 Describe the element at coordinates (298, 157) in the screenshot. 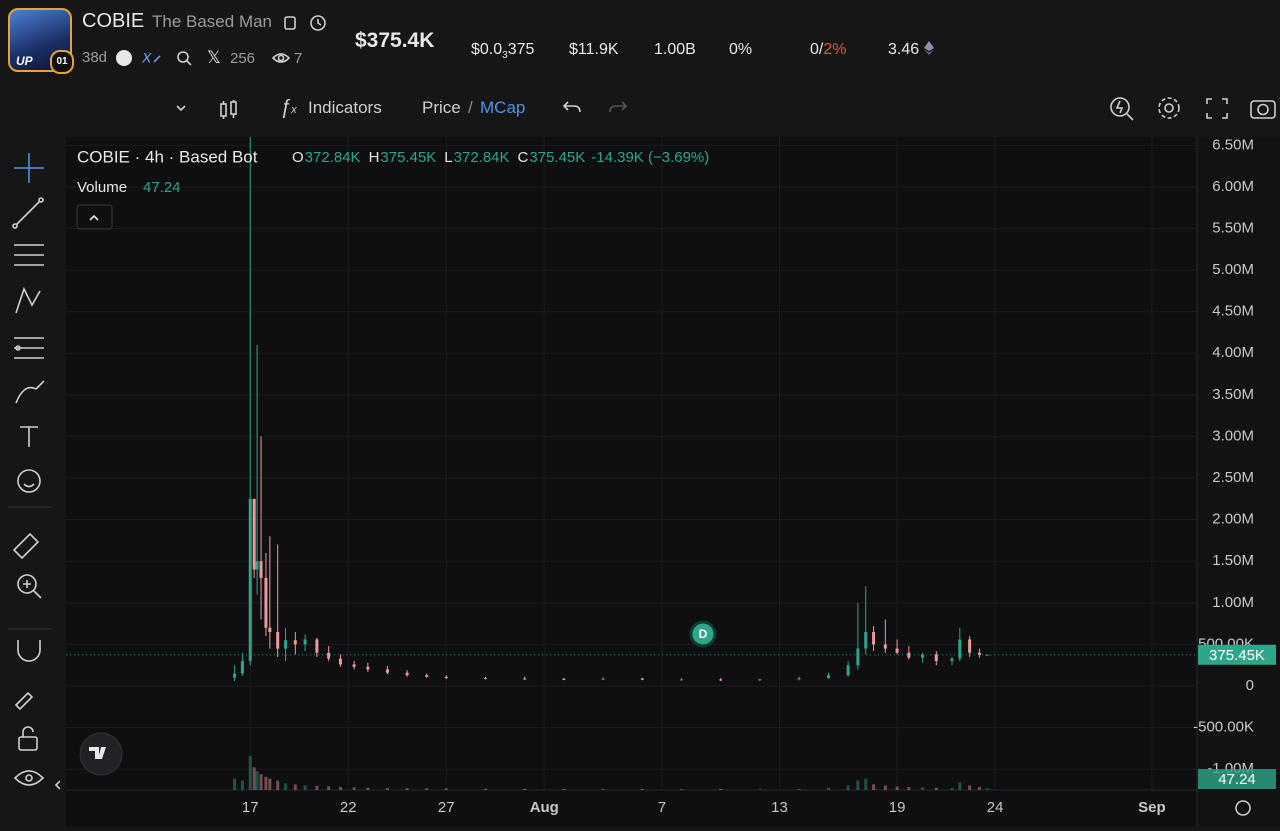

I see `legend-key: O` at that location.